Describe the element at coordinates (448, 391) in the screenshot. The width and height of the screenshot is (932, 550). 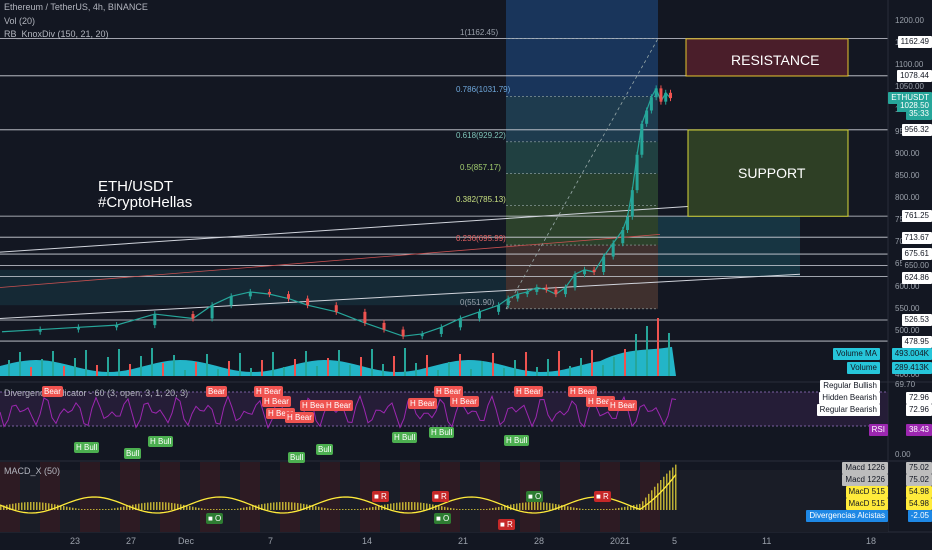
I see `divergence-label-9: H Bear` at that location.